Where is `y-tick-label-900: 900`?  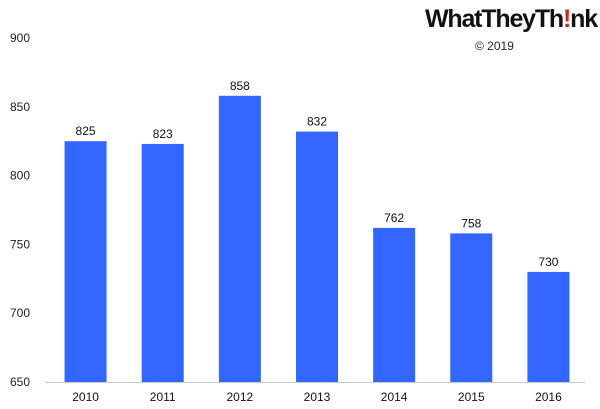 y-tick-label-900: 900 is located at coordinates (20, 38).